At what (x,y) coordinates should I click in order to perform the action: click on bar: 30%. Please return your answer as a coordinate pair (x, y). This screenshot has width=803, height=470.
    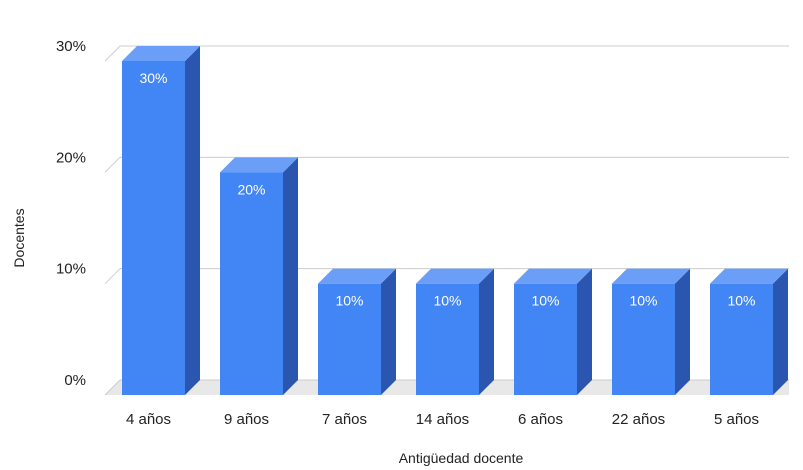
    Looking at the image, I should click on (161, 220).